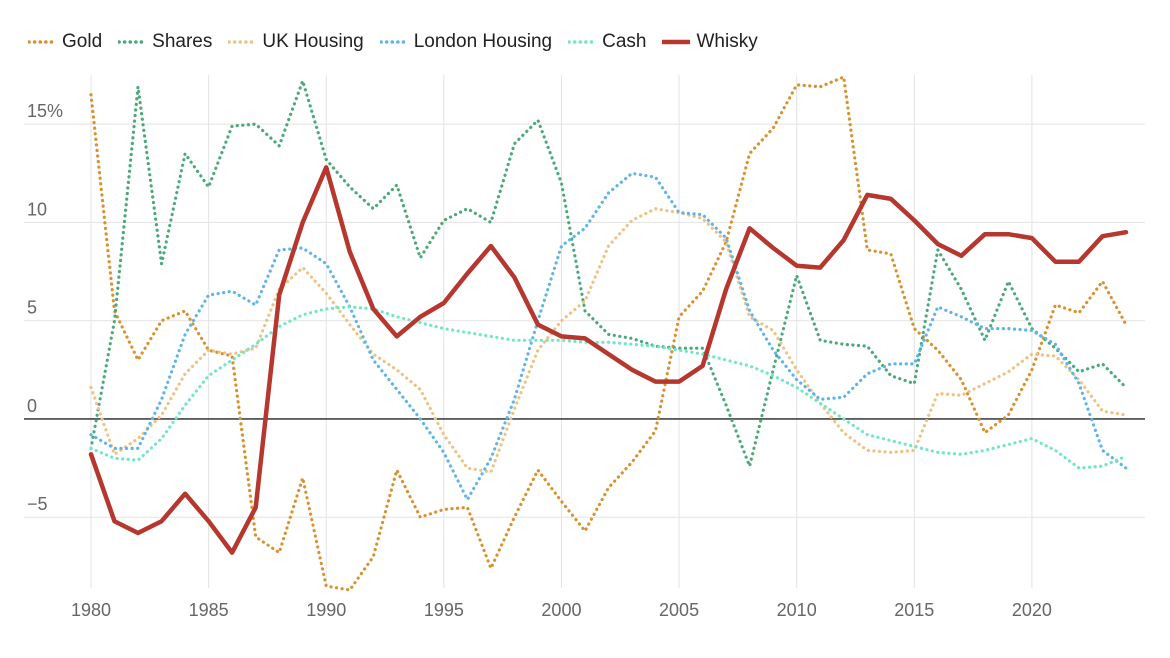 The image size is (1170, 658). What do you see at coordinates (727, 41) in the screenshot?
I see `legend-label-whisky: Whisky` at bounding box center [727, 41].